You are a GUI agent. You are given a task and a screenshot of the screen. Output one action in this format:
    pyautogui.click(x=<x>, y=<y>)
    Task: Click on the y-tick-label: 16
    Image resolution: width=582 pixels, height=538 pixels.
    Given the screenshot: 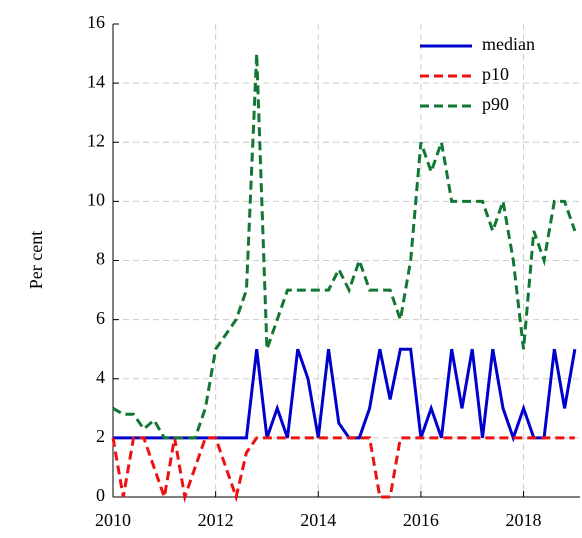 What is the action you would take?
    pyautogui.click(x=96, y=22)
    